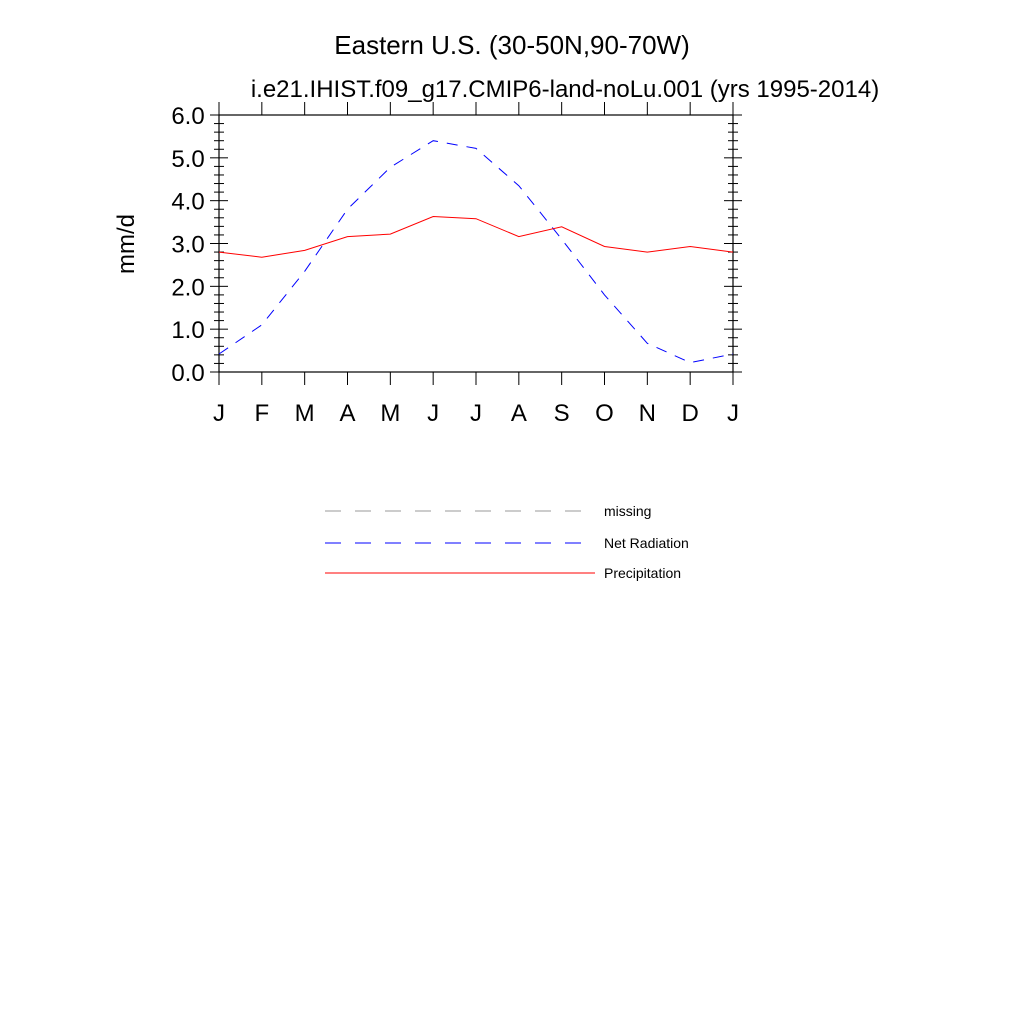 The height and width of the screenshot is (1024, 1024). I want to click on series-line-net-radiation, so click(476, 252).